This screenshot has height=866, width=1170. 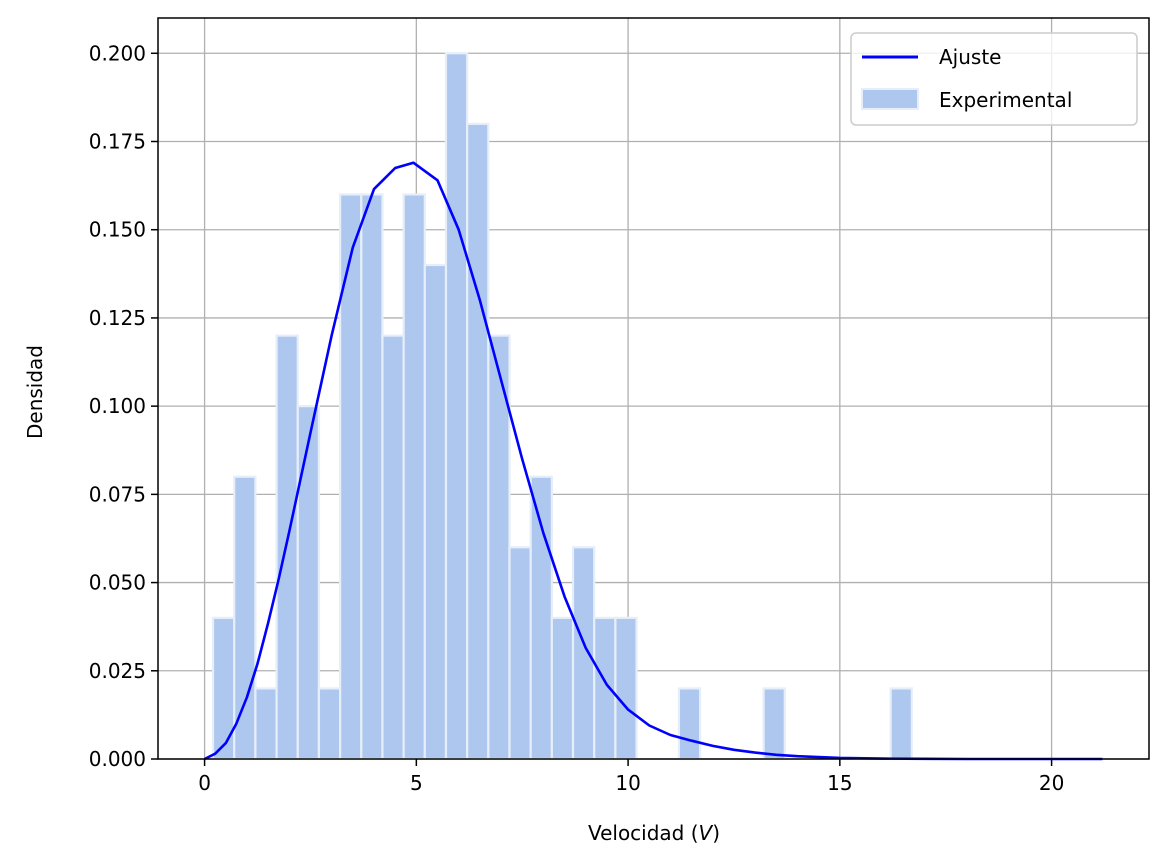 What do you see at coordinates (1005, 100) in the screenshot?
I see `legend-label-experimental: Experimental` at bounding box center [1005, 100].